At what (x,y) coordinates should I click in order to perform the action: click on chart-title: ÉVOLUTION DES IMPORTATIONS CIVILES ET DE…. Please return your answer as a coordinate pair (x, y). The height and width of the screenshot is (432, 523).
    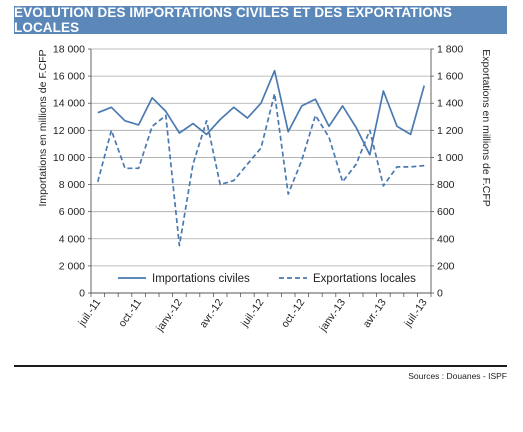
    Looking at the image, I should click on (260, 20).